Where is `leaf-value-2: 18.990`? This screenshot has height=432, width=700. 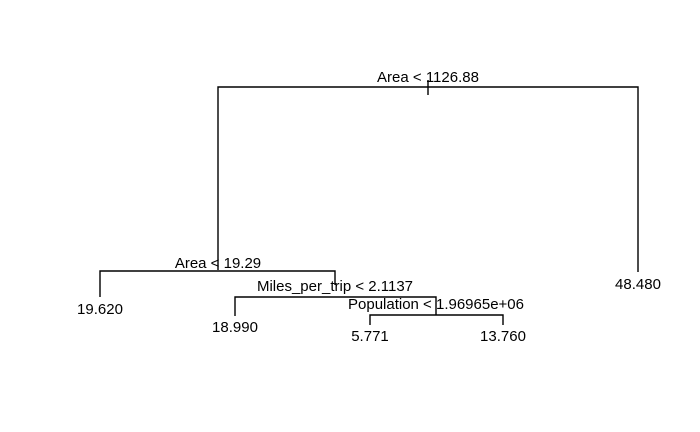
leaf-value-2: 18.990 is located at coordinates (235, 327).